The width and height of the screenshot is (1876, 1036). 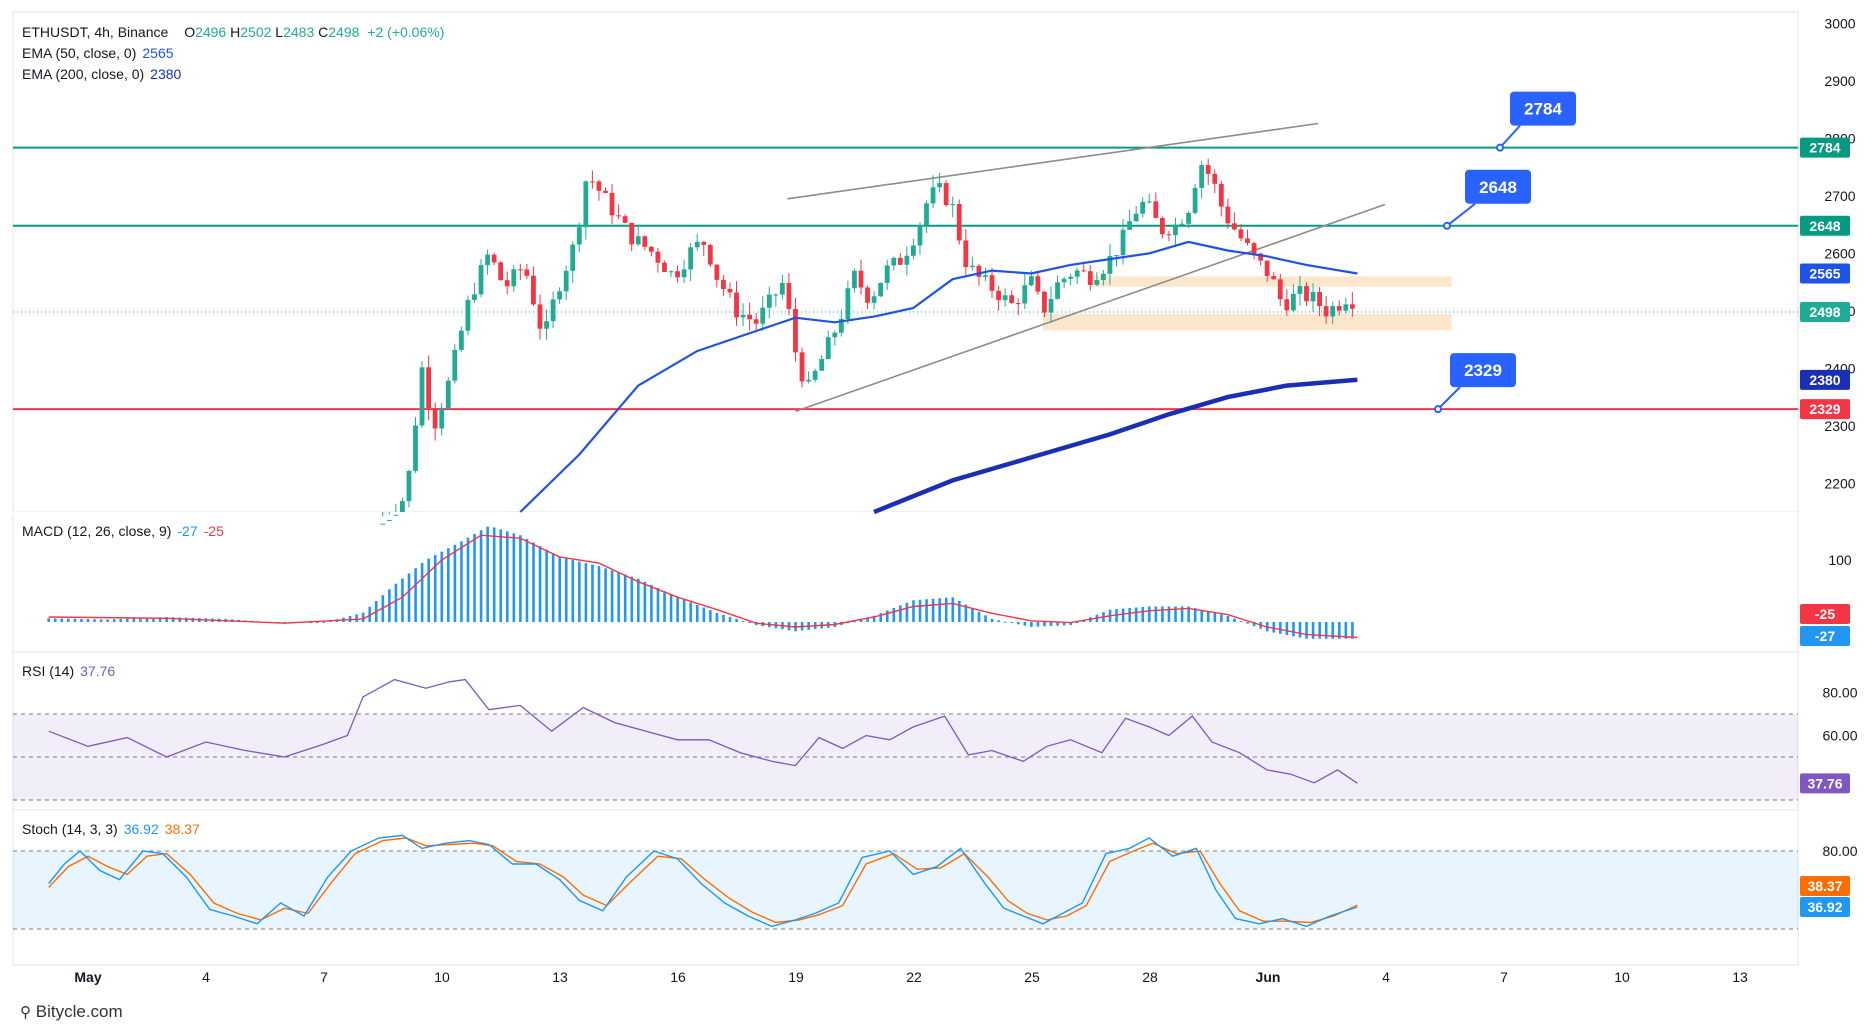 I want to click on stoch-d-line, so click(x=703, y=880).